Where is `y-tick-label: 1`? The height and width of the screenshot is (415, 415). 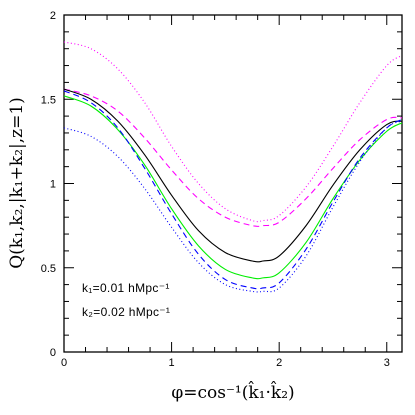 y-tick-label: 1 is located at coordinates (53, 185).